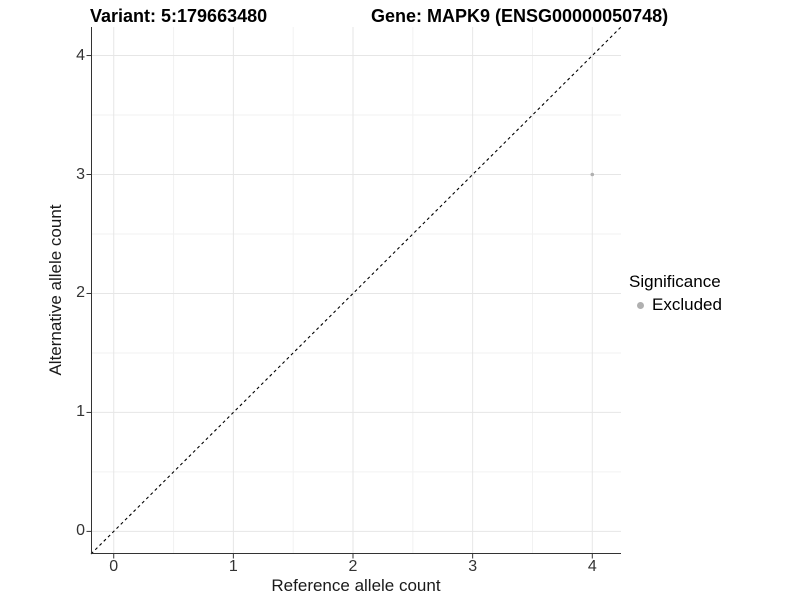  Describe the element at coordinates (356, 585) in the screenshot. I see `x-axis-title: Reference allele count` at that location.